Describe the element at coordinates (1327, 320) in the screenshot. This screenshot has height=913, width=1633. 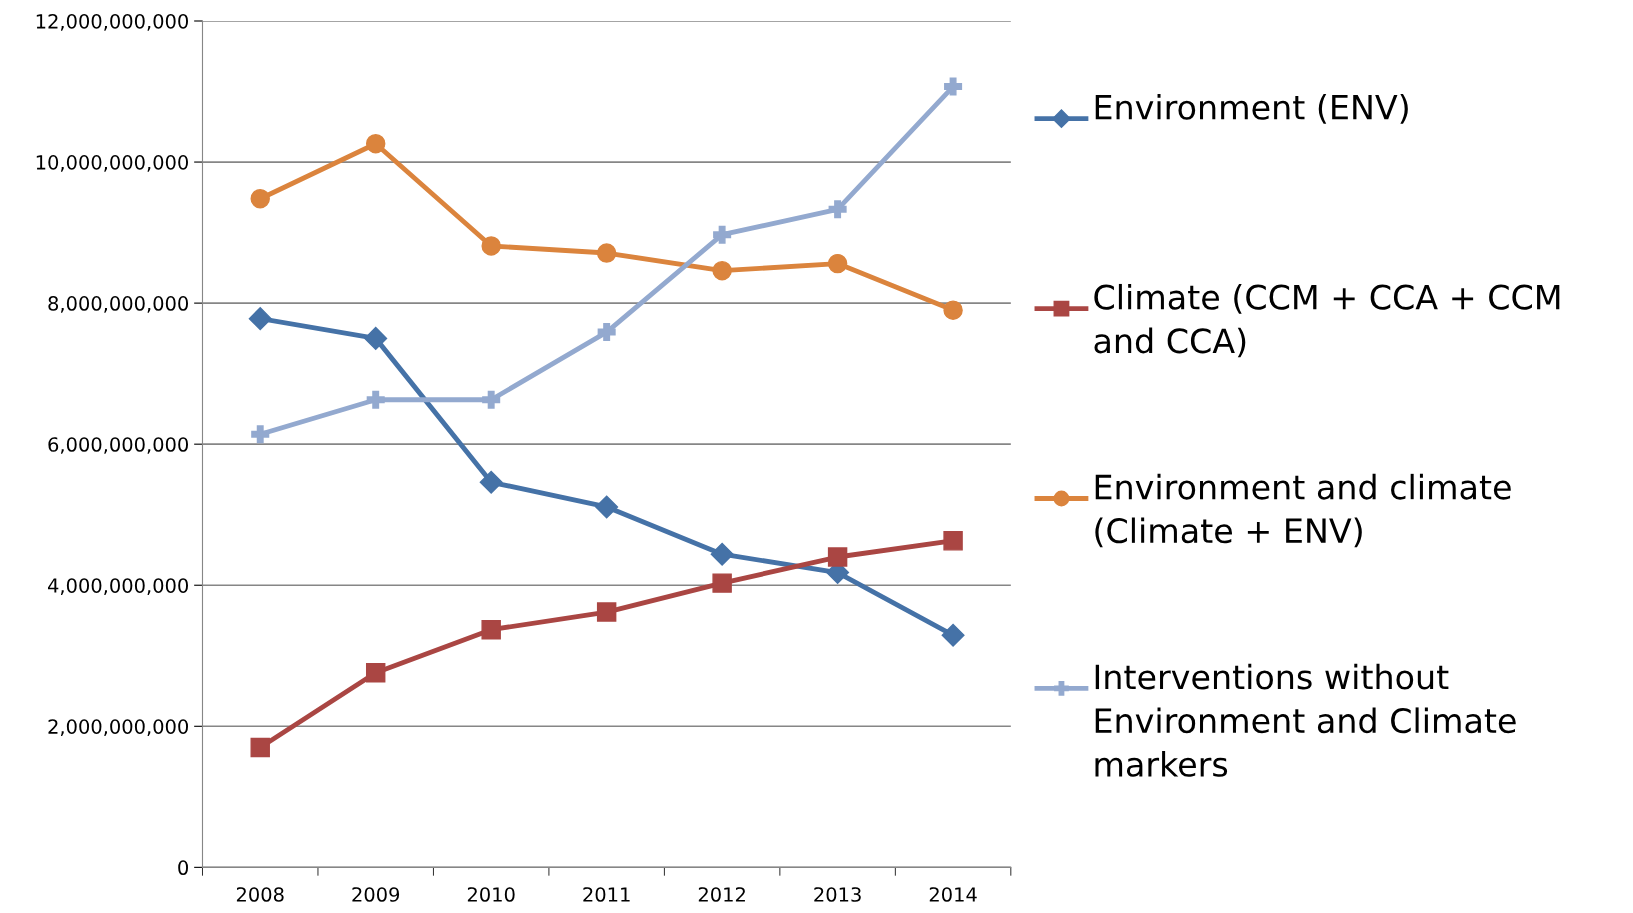
I see `legend-label: Climate (CCM + CCA + CCM and CCA)` at that location.